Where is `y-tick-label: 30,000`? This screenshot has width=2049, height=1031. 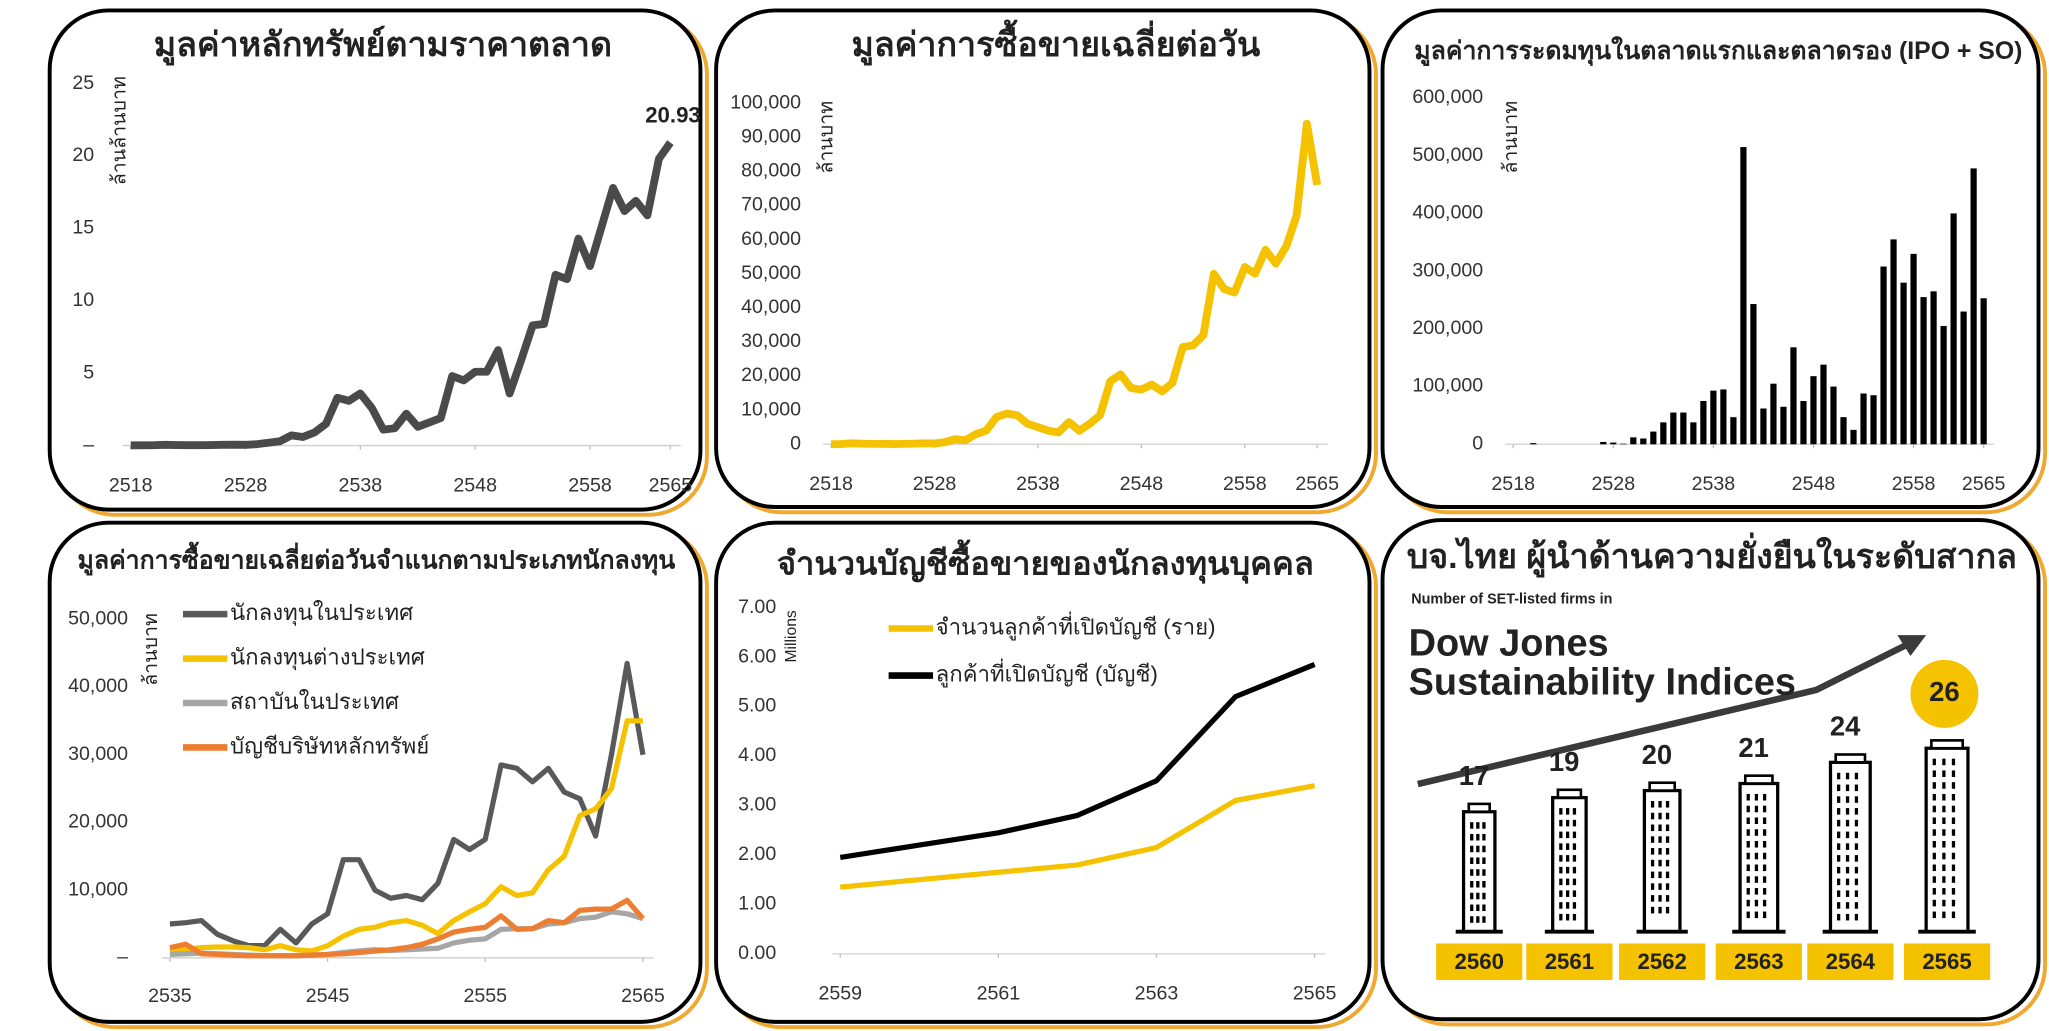 y-tick-label: 30,000 is located at coordinates (771, 341).